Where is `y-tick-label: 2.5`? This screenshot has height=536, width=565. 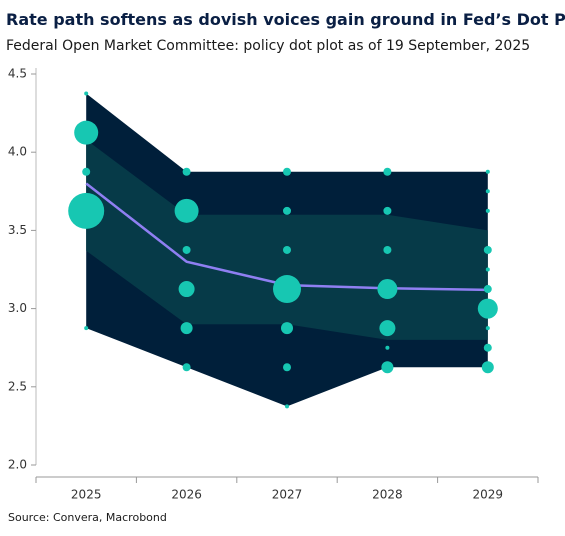 y-tick-label: 2.5 is located at coordinates (17, 386).